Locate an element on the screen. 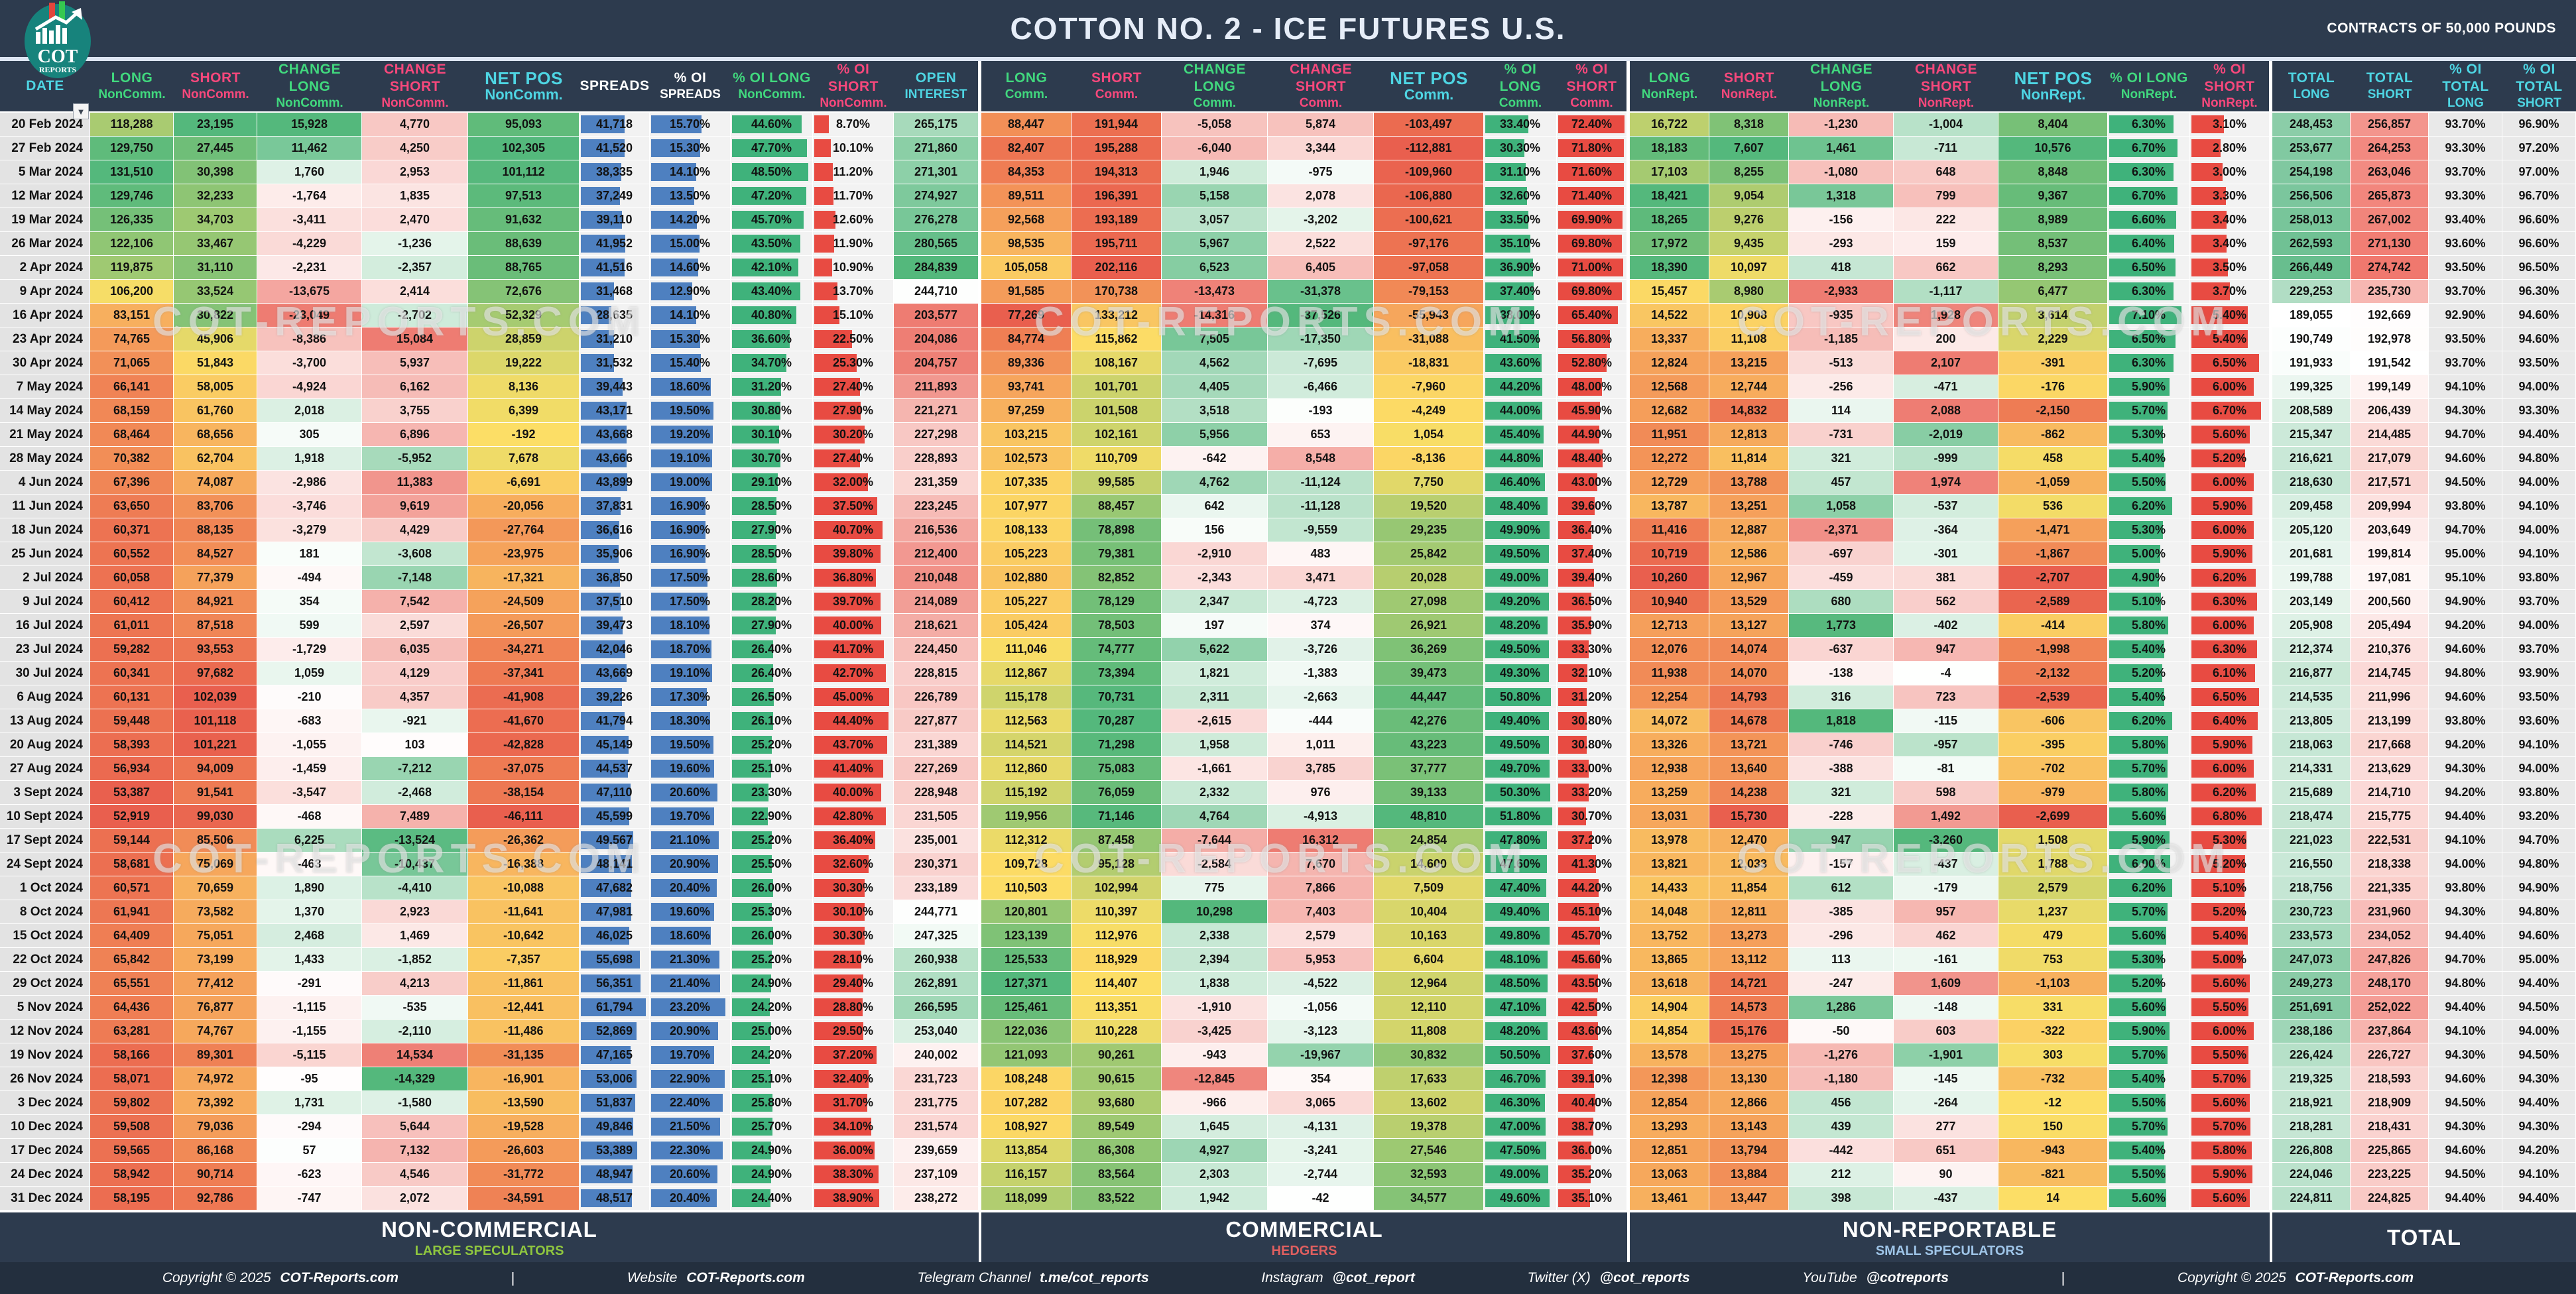 This screenshot has width=2576, height=1294. cell-oi-spreads-pct: 14.20% is located at coordinates (690, 220).